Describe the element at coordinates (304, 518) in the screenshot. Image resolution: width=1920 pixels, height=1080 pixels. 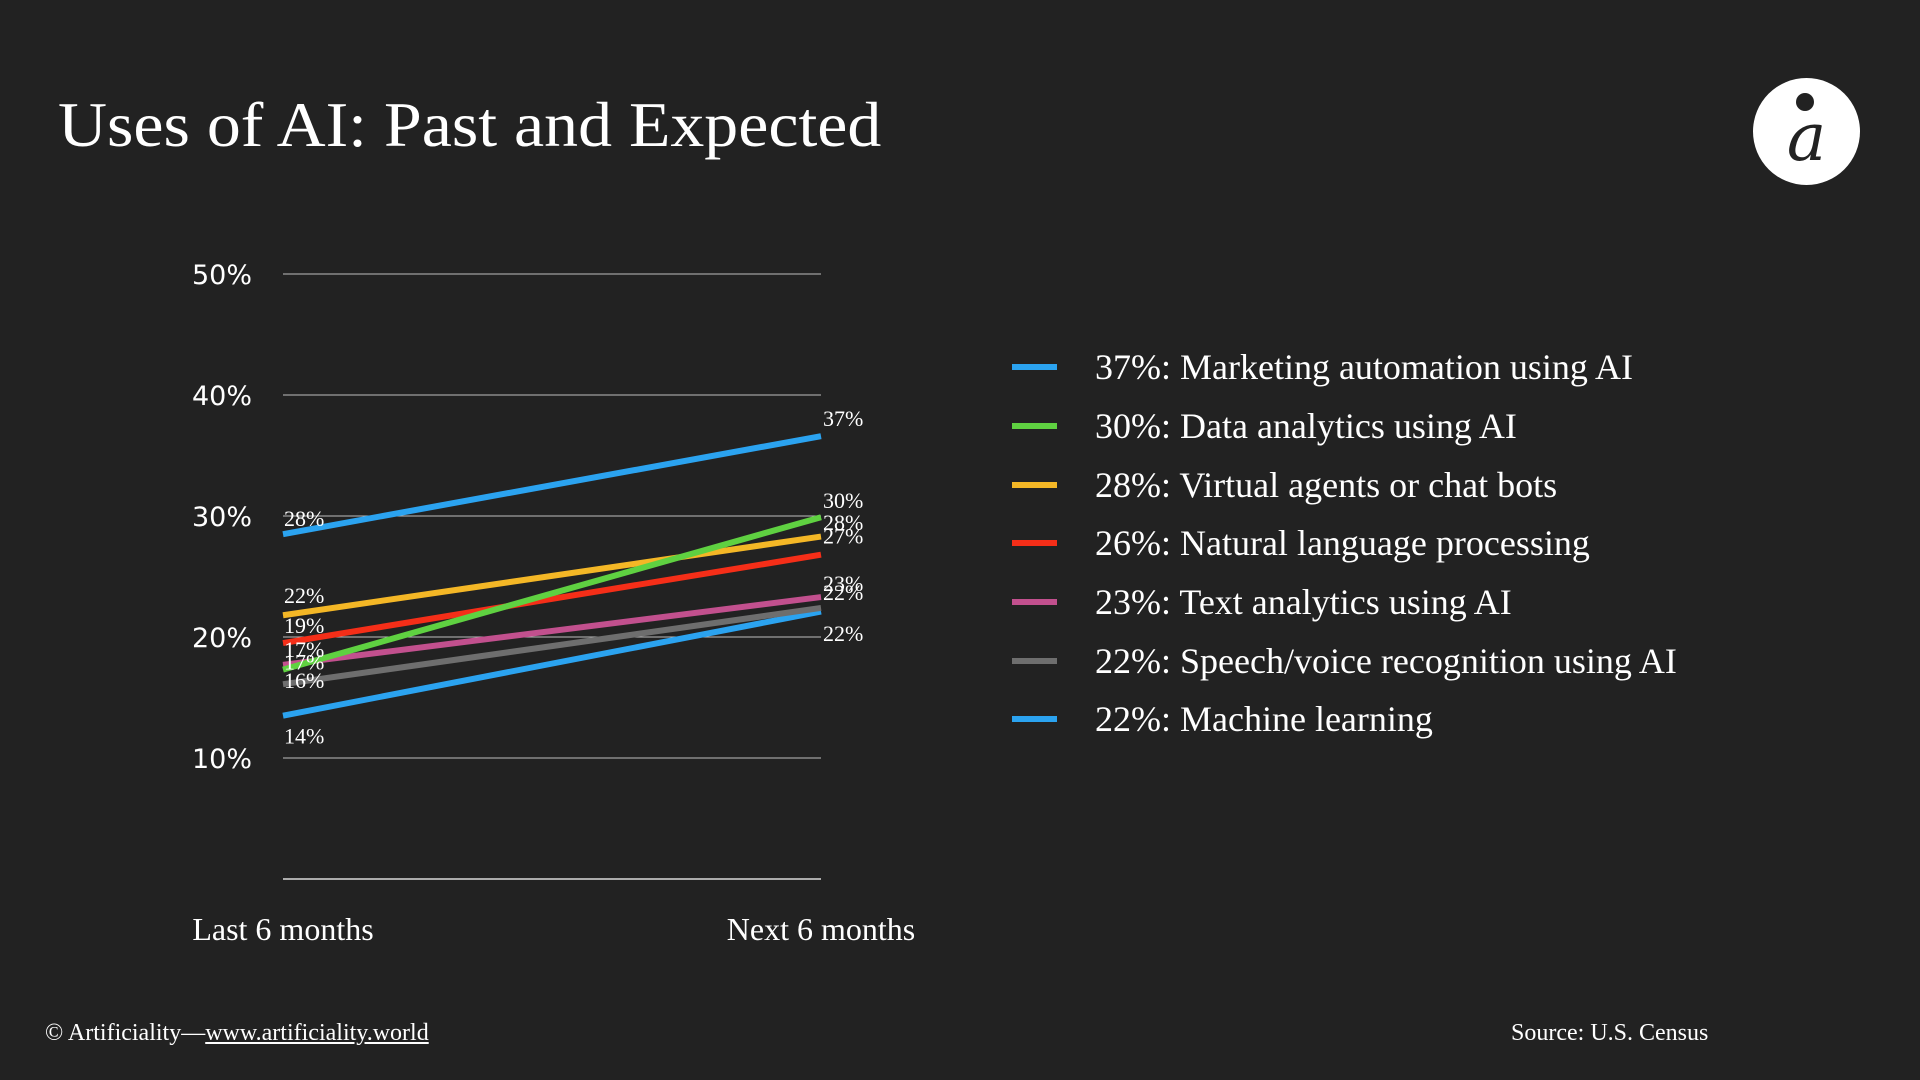
I see `data-label-start: 28%` at that location.